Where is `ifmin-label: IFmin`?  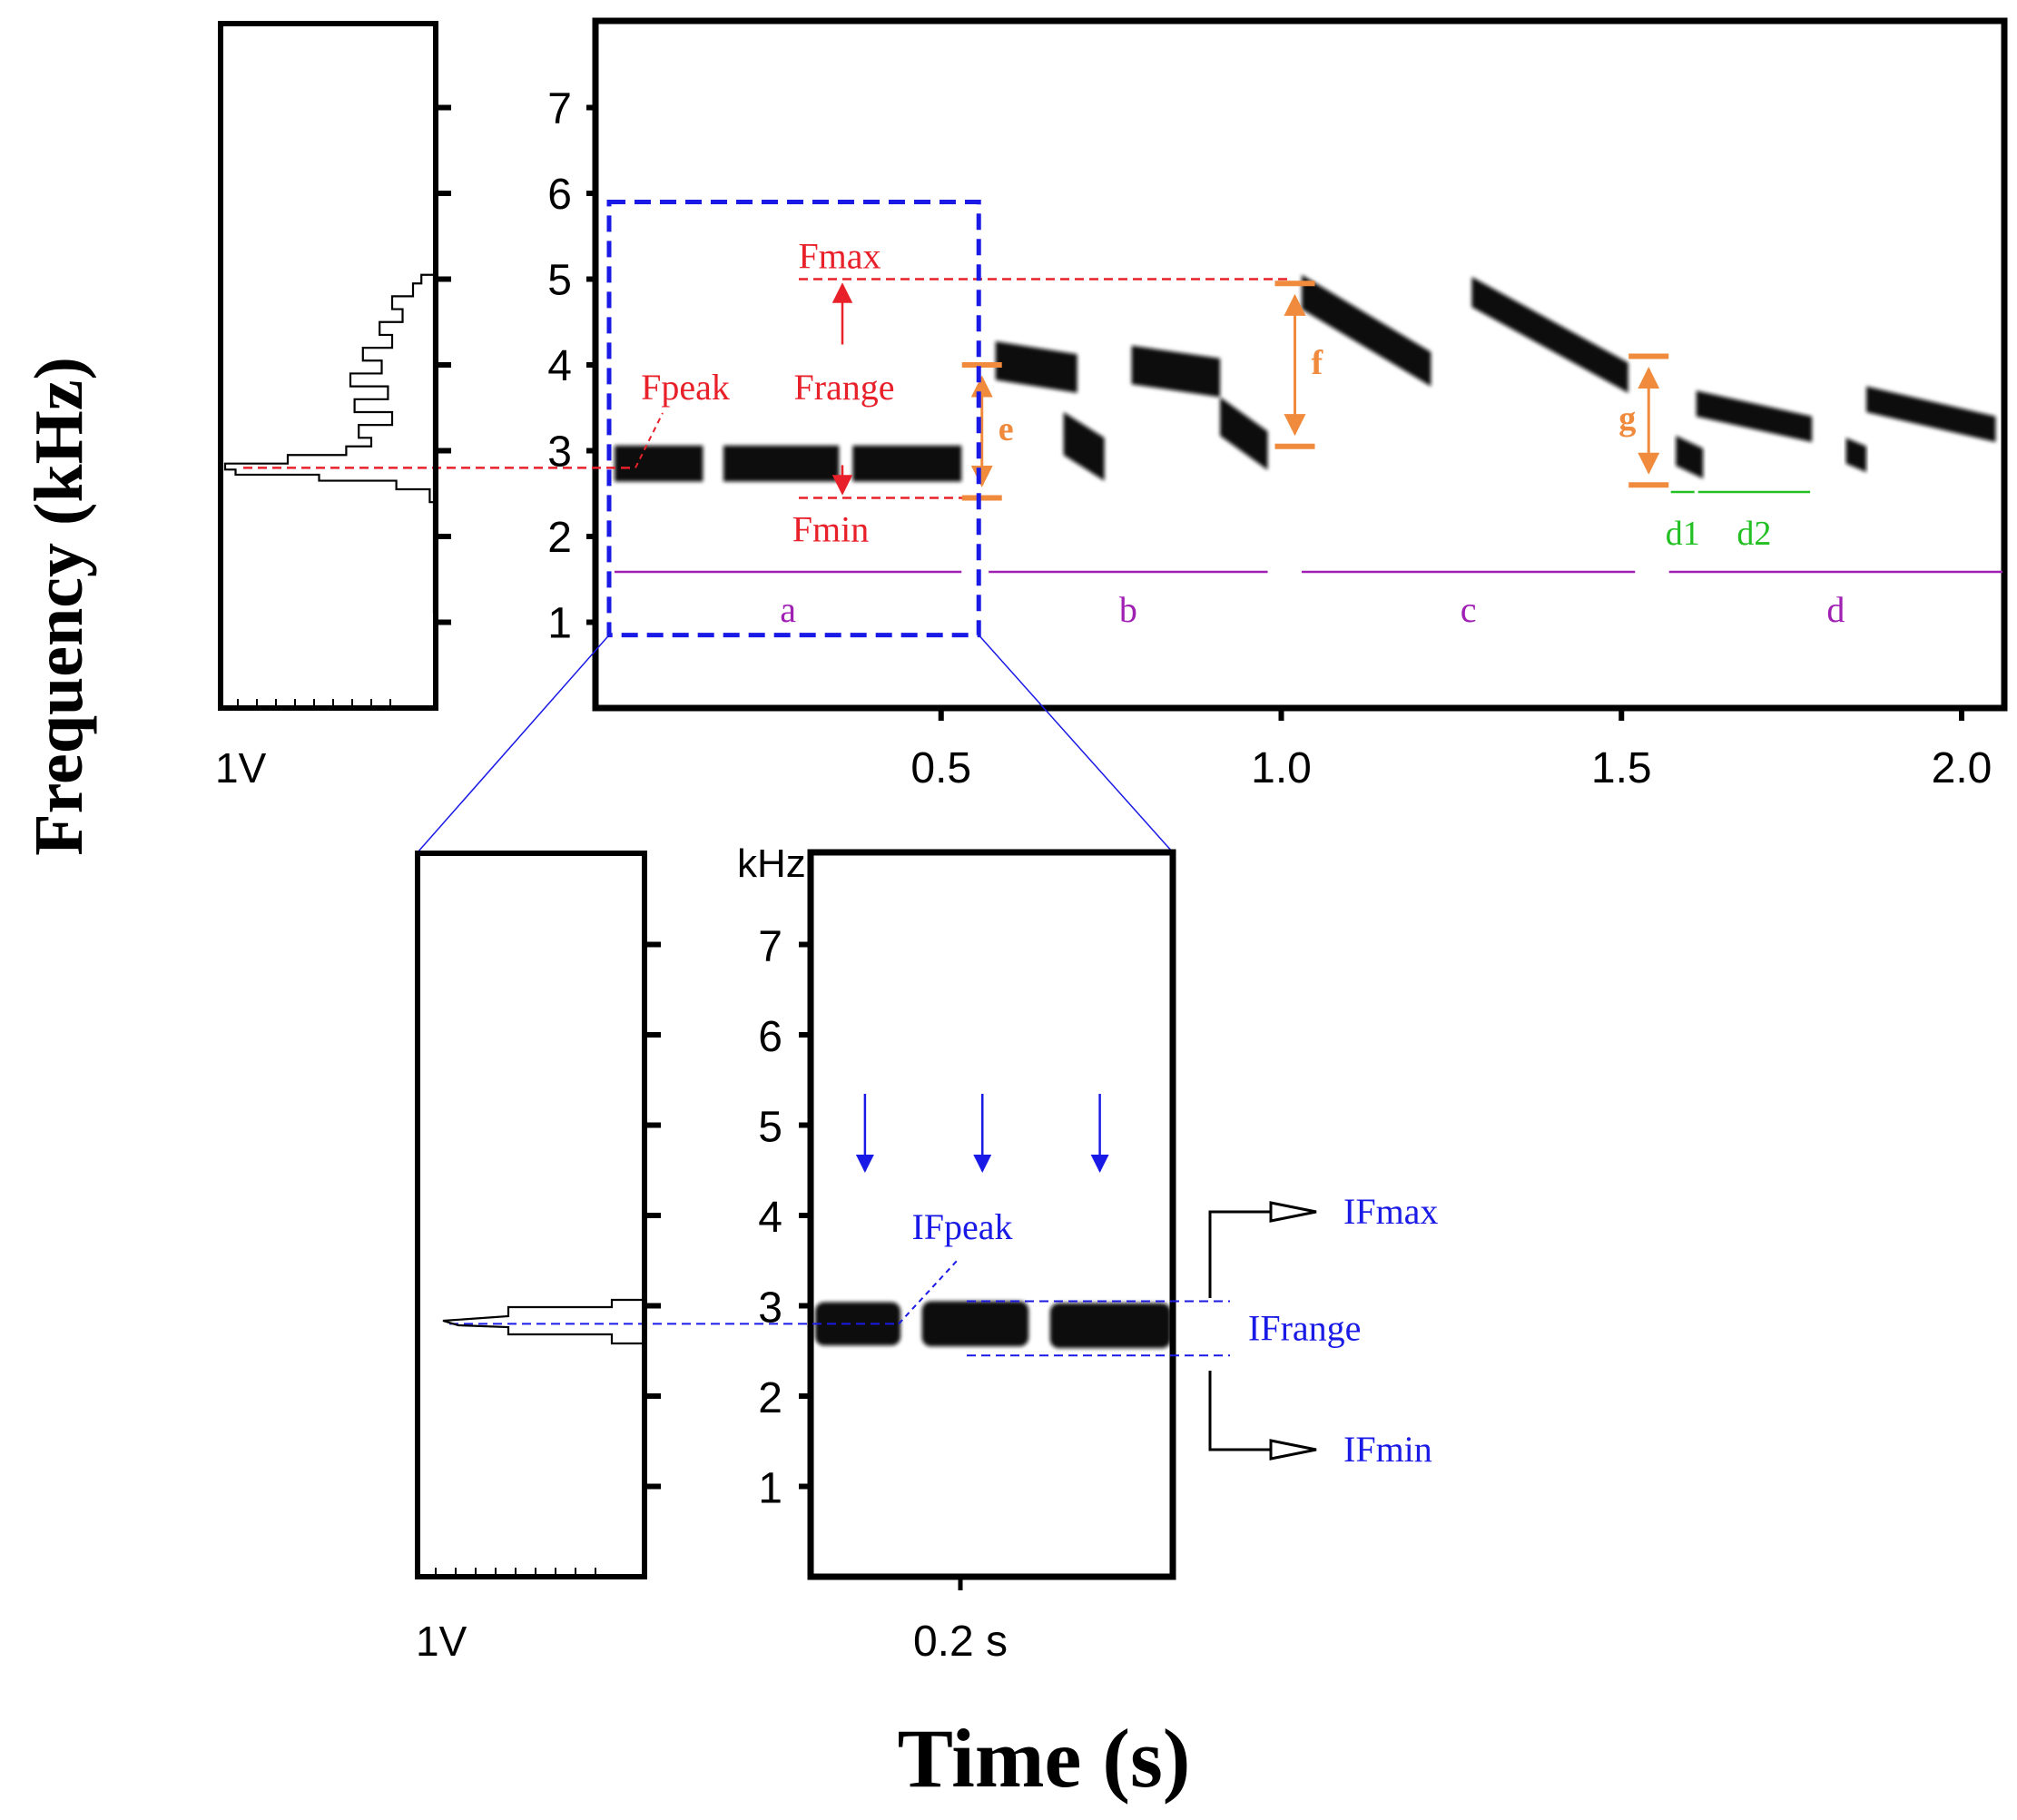 ifmin-label: IFmin is located at coordinates (1387, 1449).